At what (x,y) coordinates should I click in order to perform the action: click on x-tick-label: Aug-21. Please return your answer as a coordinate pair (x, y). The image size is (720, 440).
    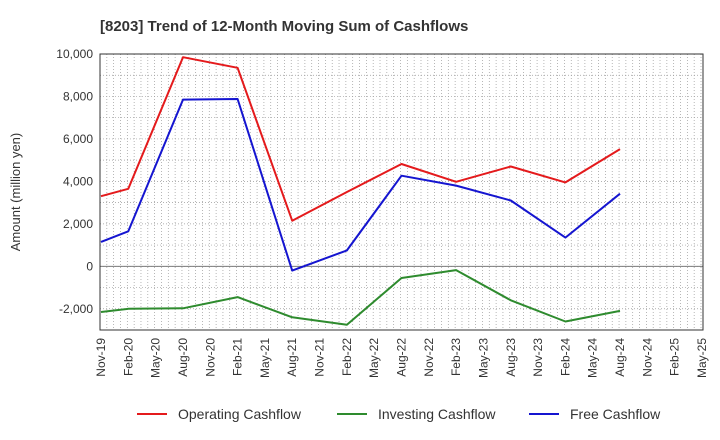
    Looking at the image, I should click on (292, 357).